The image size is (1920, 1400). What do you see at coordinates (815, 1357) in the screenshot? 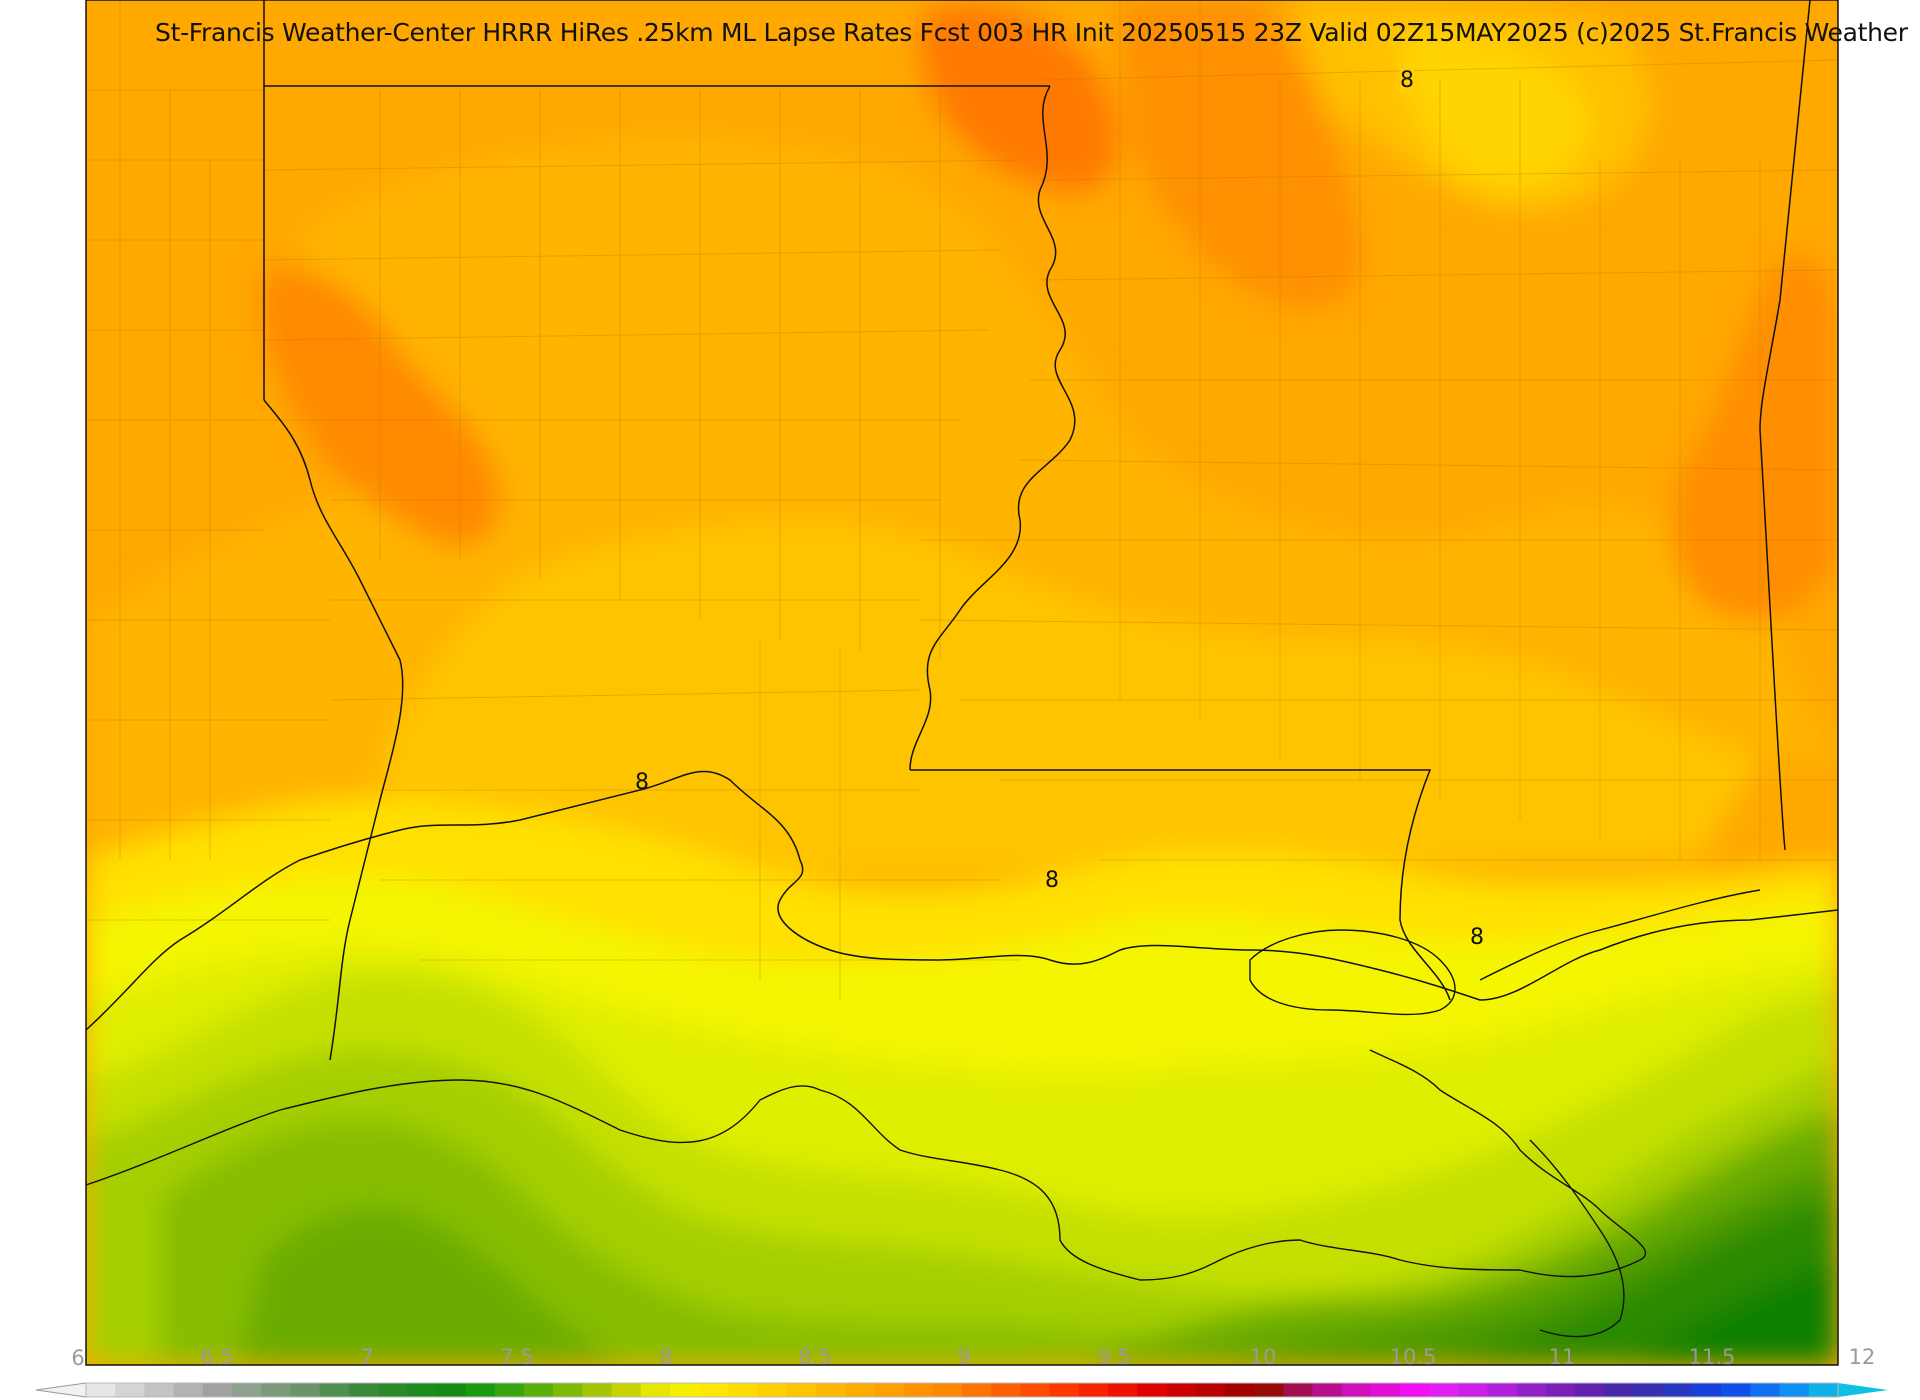
I see `colorbar-tick-8.5: 8.5` at bounding box center [815, 1357].